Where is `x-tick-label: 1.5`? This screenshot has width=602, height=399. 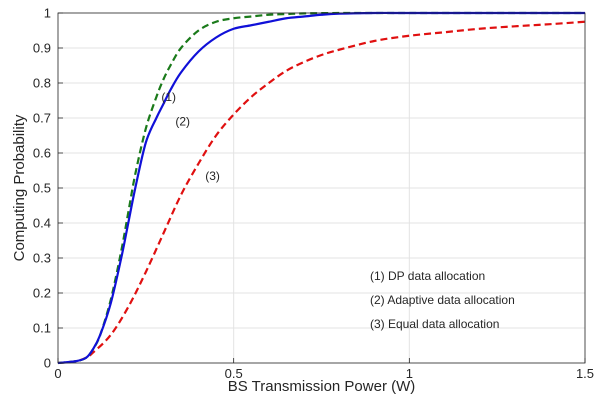 x-tick-label: 1.5 is located at coordinates (585, 373).